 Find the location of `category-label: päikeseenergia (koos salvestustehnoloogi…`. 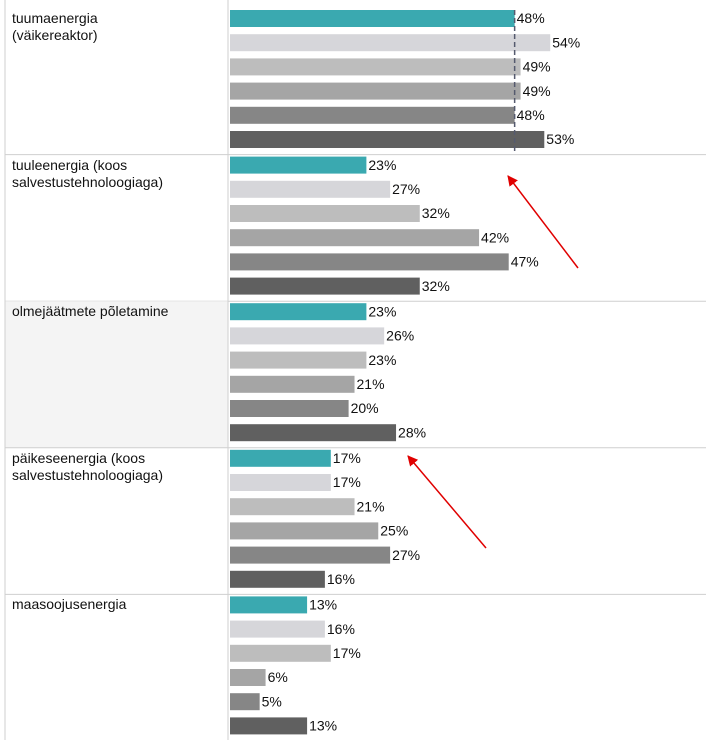

category-label: päikeseenergia (koos salvestustehnoloogi… is located at coordinates (87, 466).